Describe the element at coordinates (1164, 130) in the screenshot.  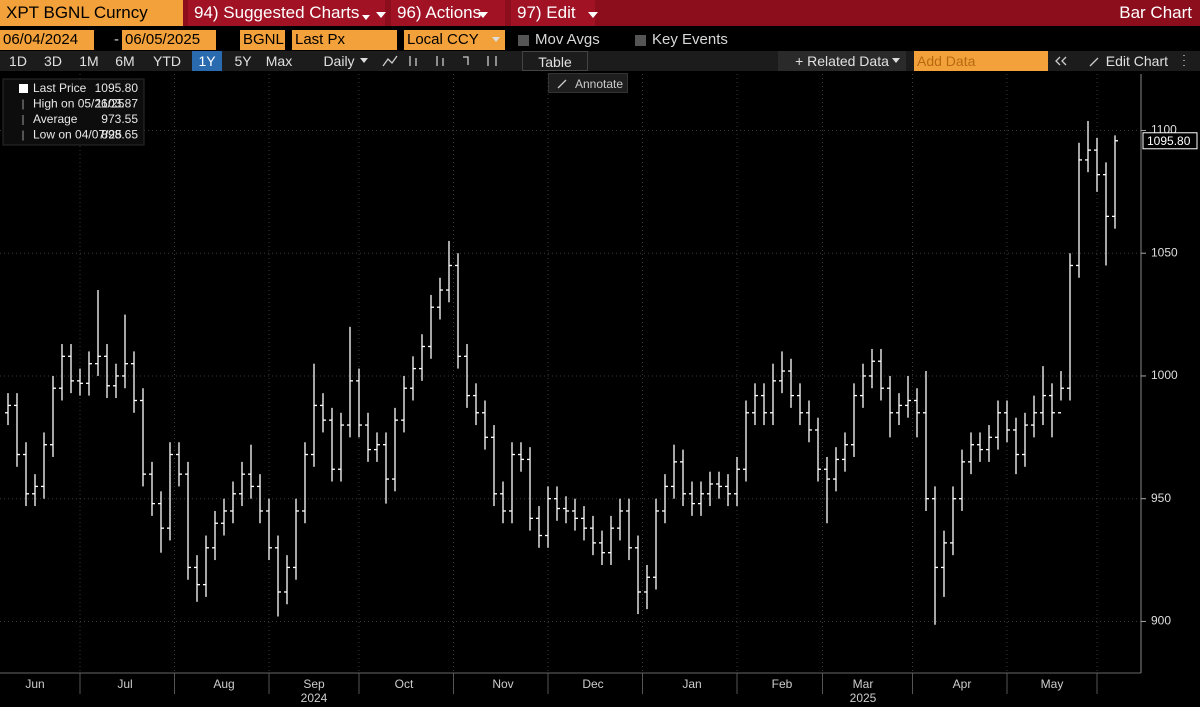
I see `y-tick-label: 1100` at that location.